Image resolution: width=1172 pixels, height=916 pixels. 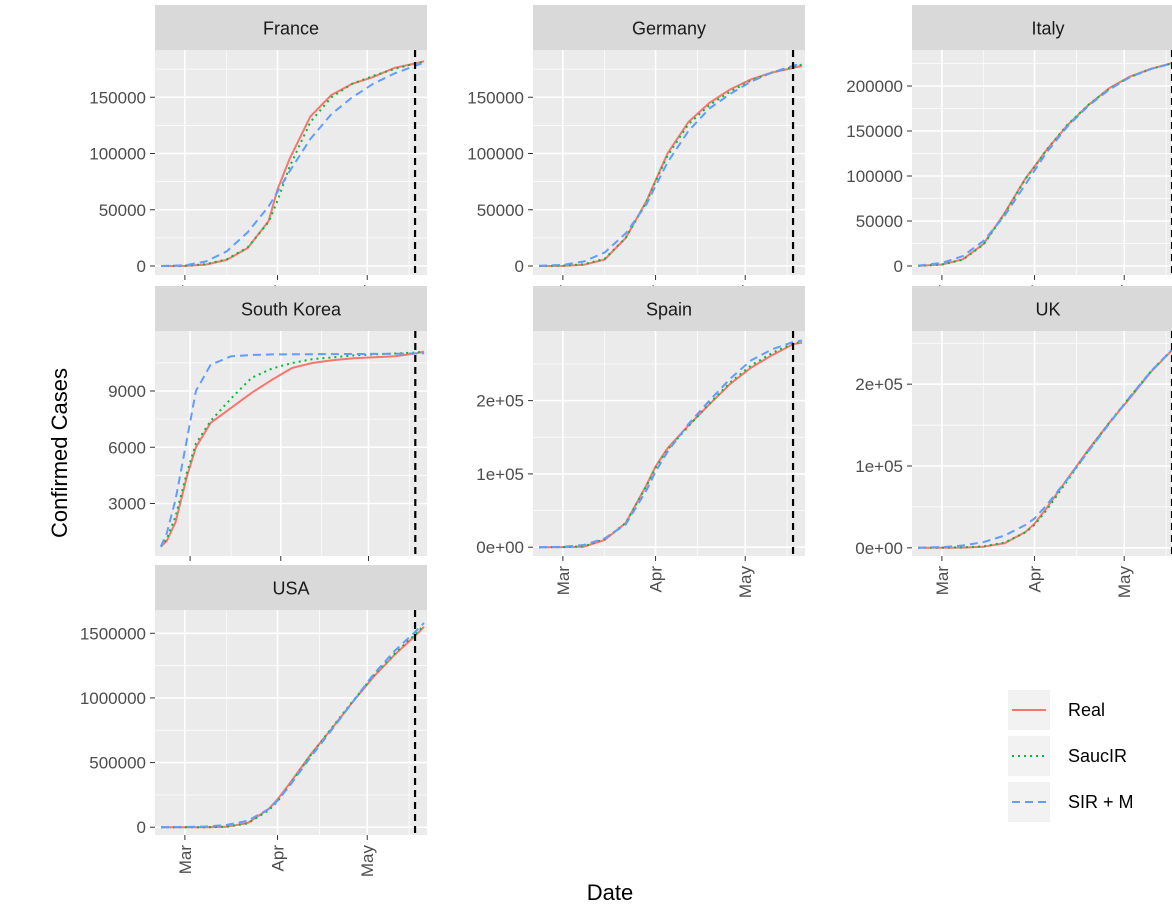 I want to click on y-tick-label: 1500000, so click(x=113, y=633).